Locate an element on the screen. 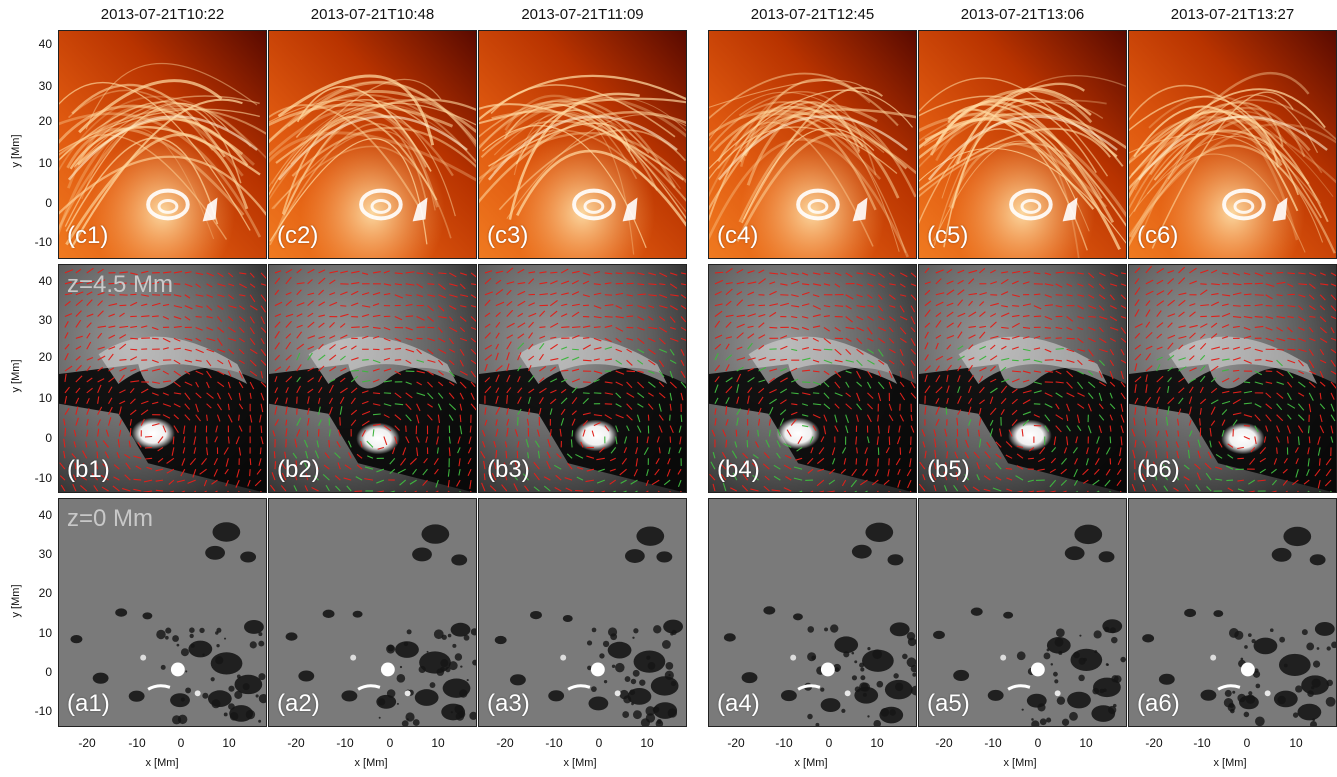 The height and width of the screenshot is (777, 1337). panel-label: (c6) is located at coordinates (1158, 235).